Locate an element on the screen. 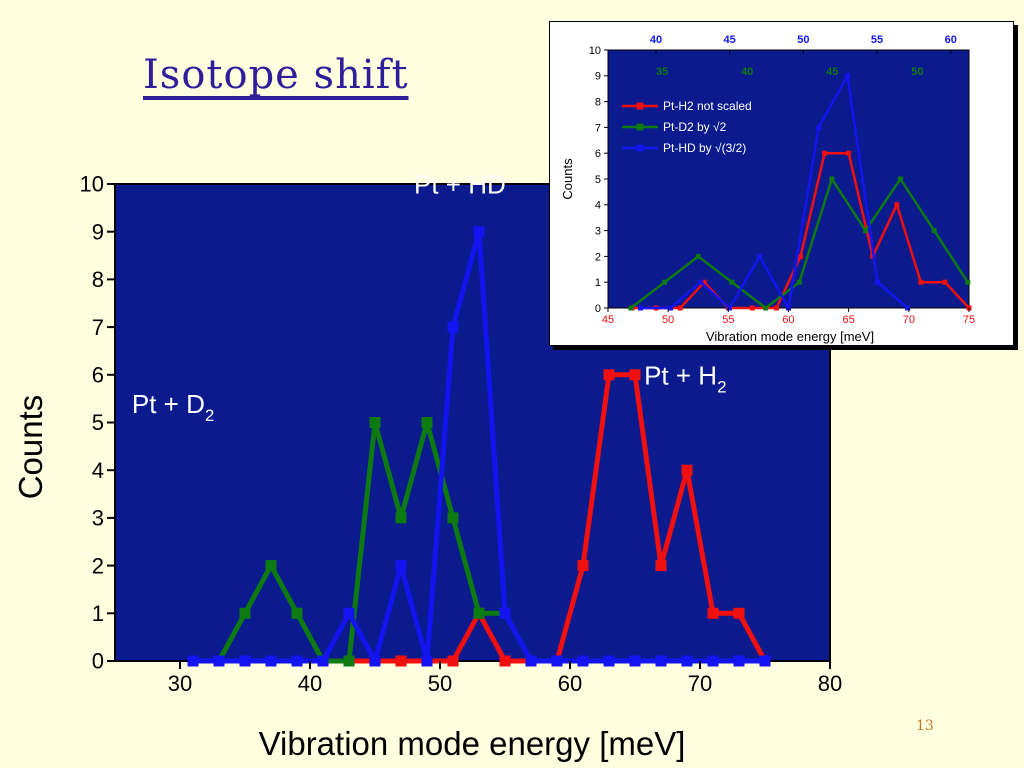  x-tick-label: 60 is located at coordinates (570, 683).